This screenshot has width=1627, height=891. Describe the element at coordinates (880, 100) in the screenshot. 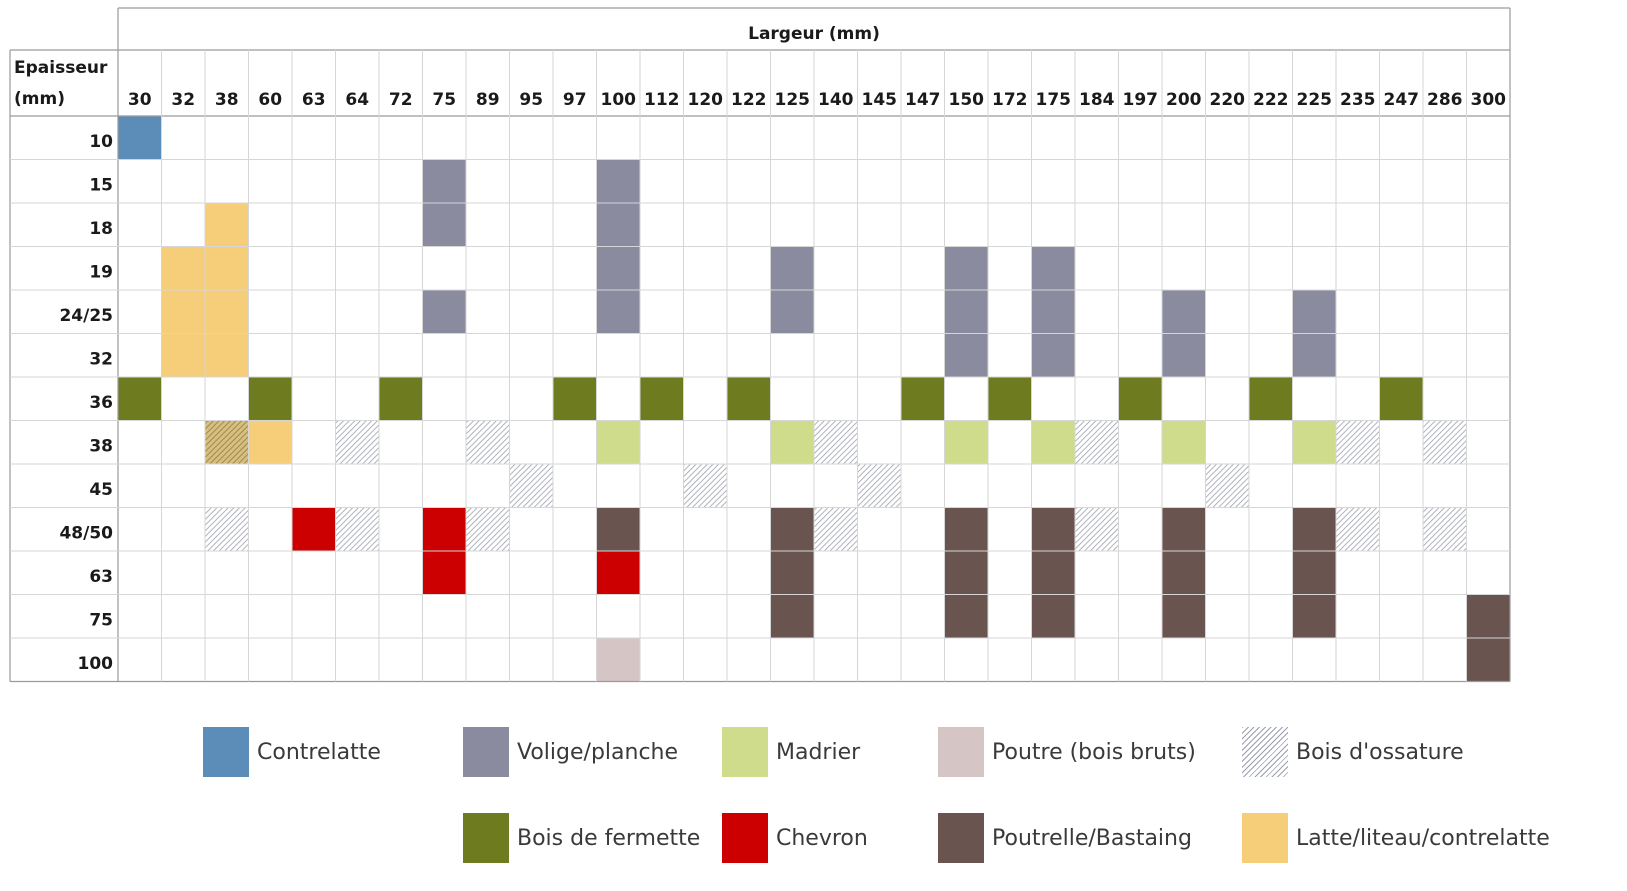

I see `column-label: 145` at that location.